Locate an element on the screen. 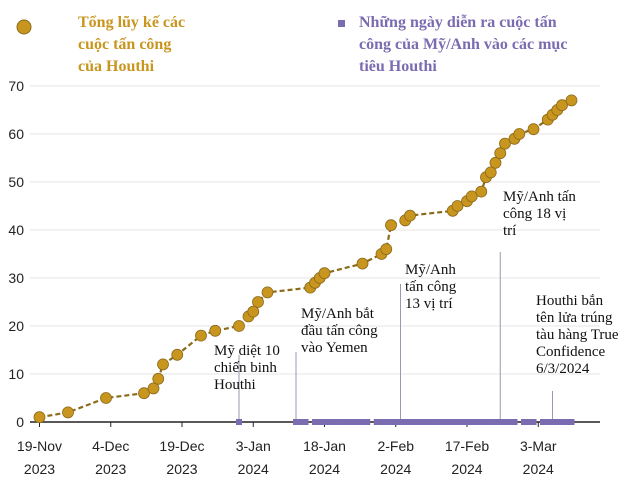  legend-label-cumulative-3: của Houthi is located at coordinates (116, 66).